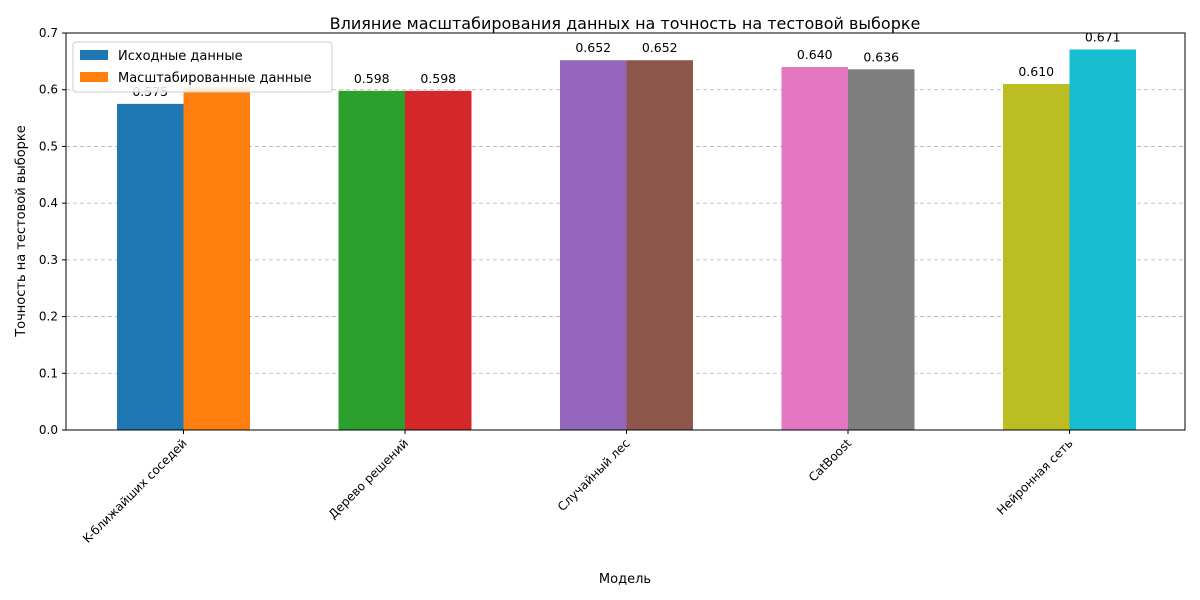 Image resolution: width=1200 pixels, height=600 pixels. Describe the element at coordinates (94, 55) in the screenshot. I see `legend-swatch-original` at that location.